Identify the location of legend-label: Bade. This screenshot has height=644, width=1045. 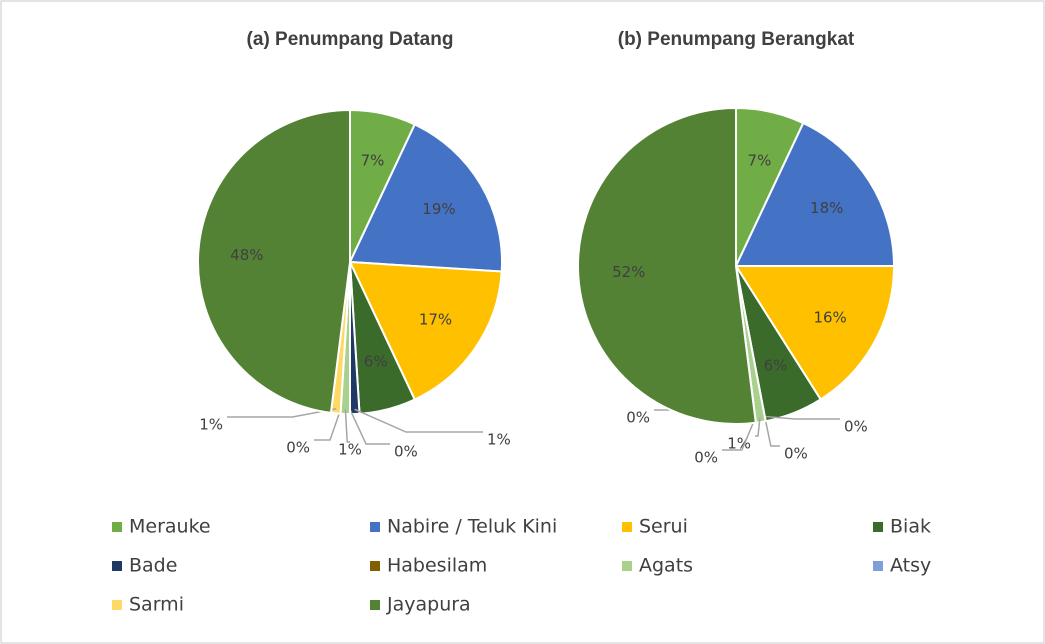
(153, 566).